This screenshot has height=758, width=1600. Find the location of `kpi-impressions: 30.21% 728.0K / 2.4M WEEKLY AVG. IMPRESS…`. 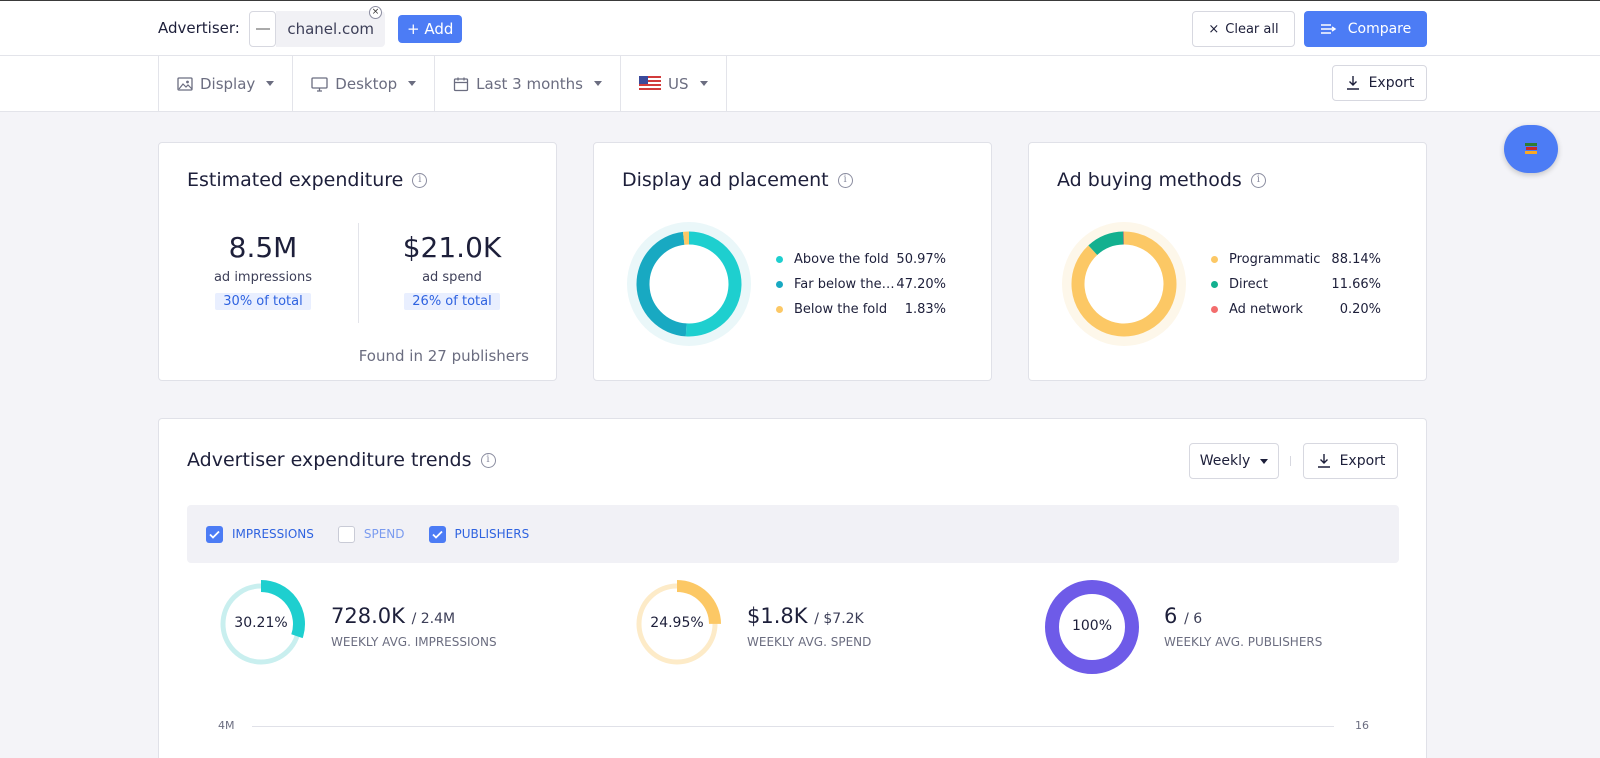

kpi-impressions: 30.21% 728.0K / 2.4M WEEKLY AVG. IMPRESS… is located at coordinates (376, 627).